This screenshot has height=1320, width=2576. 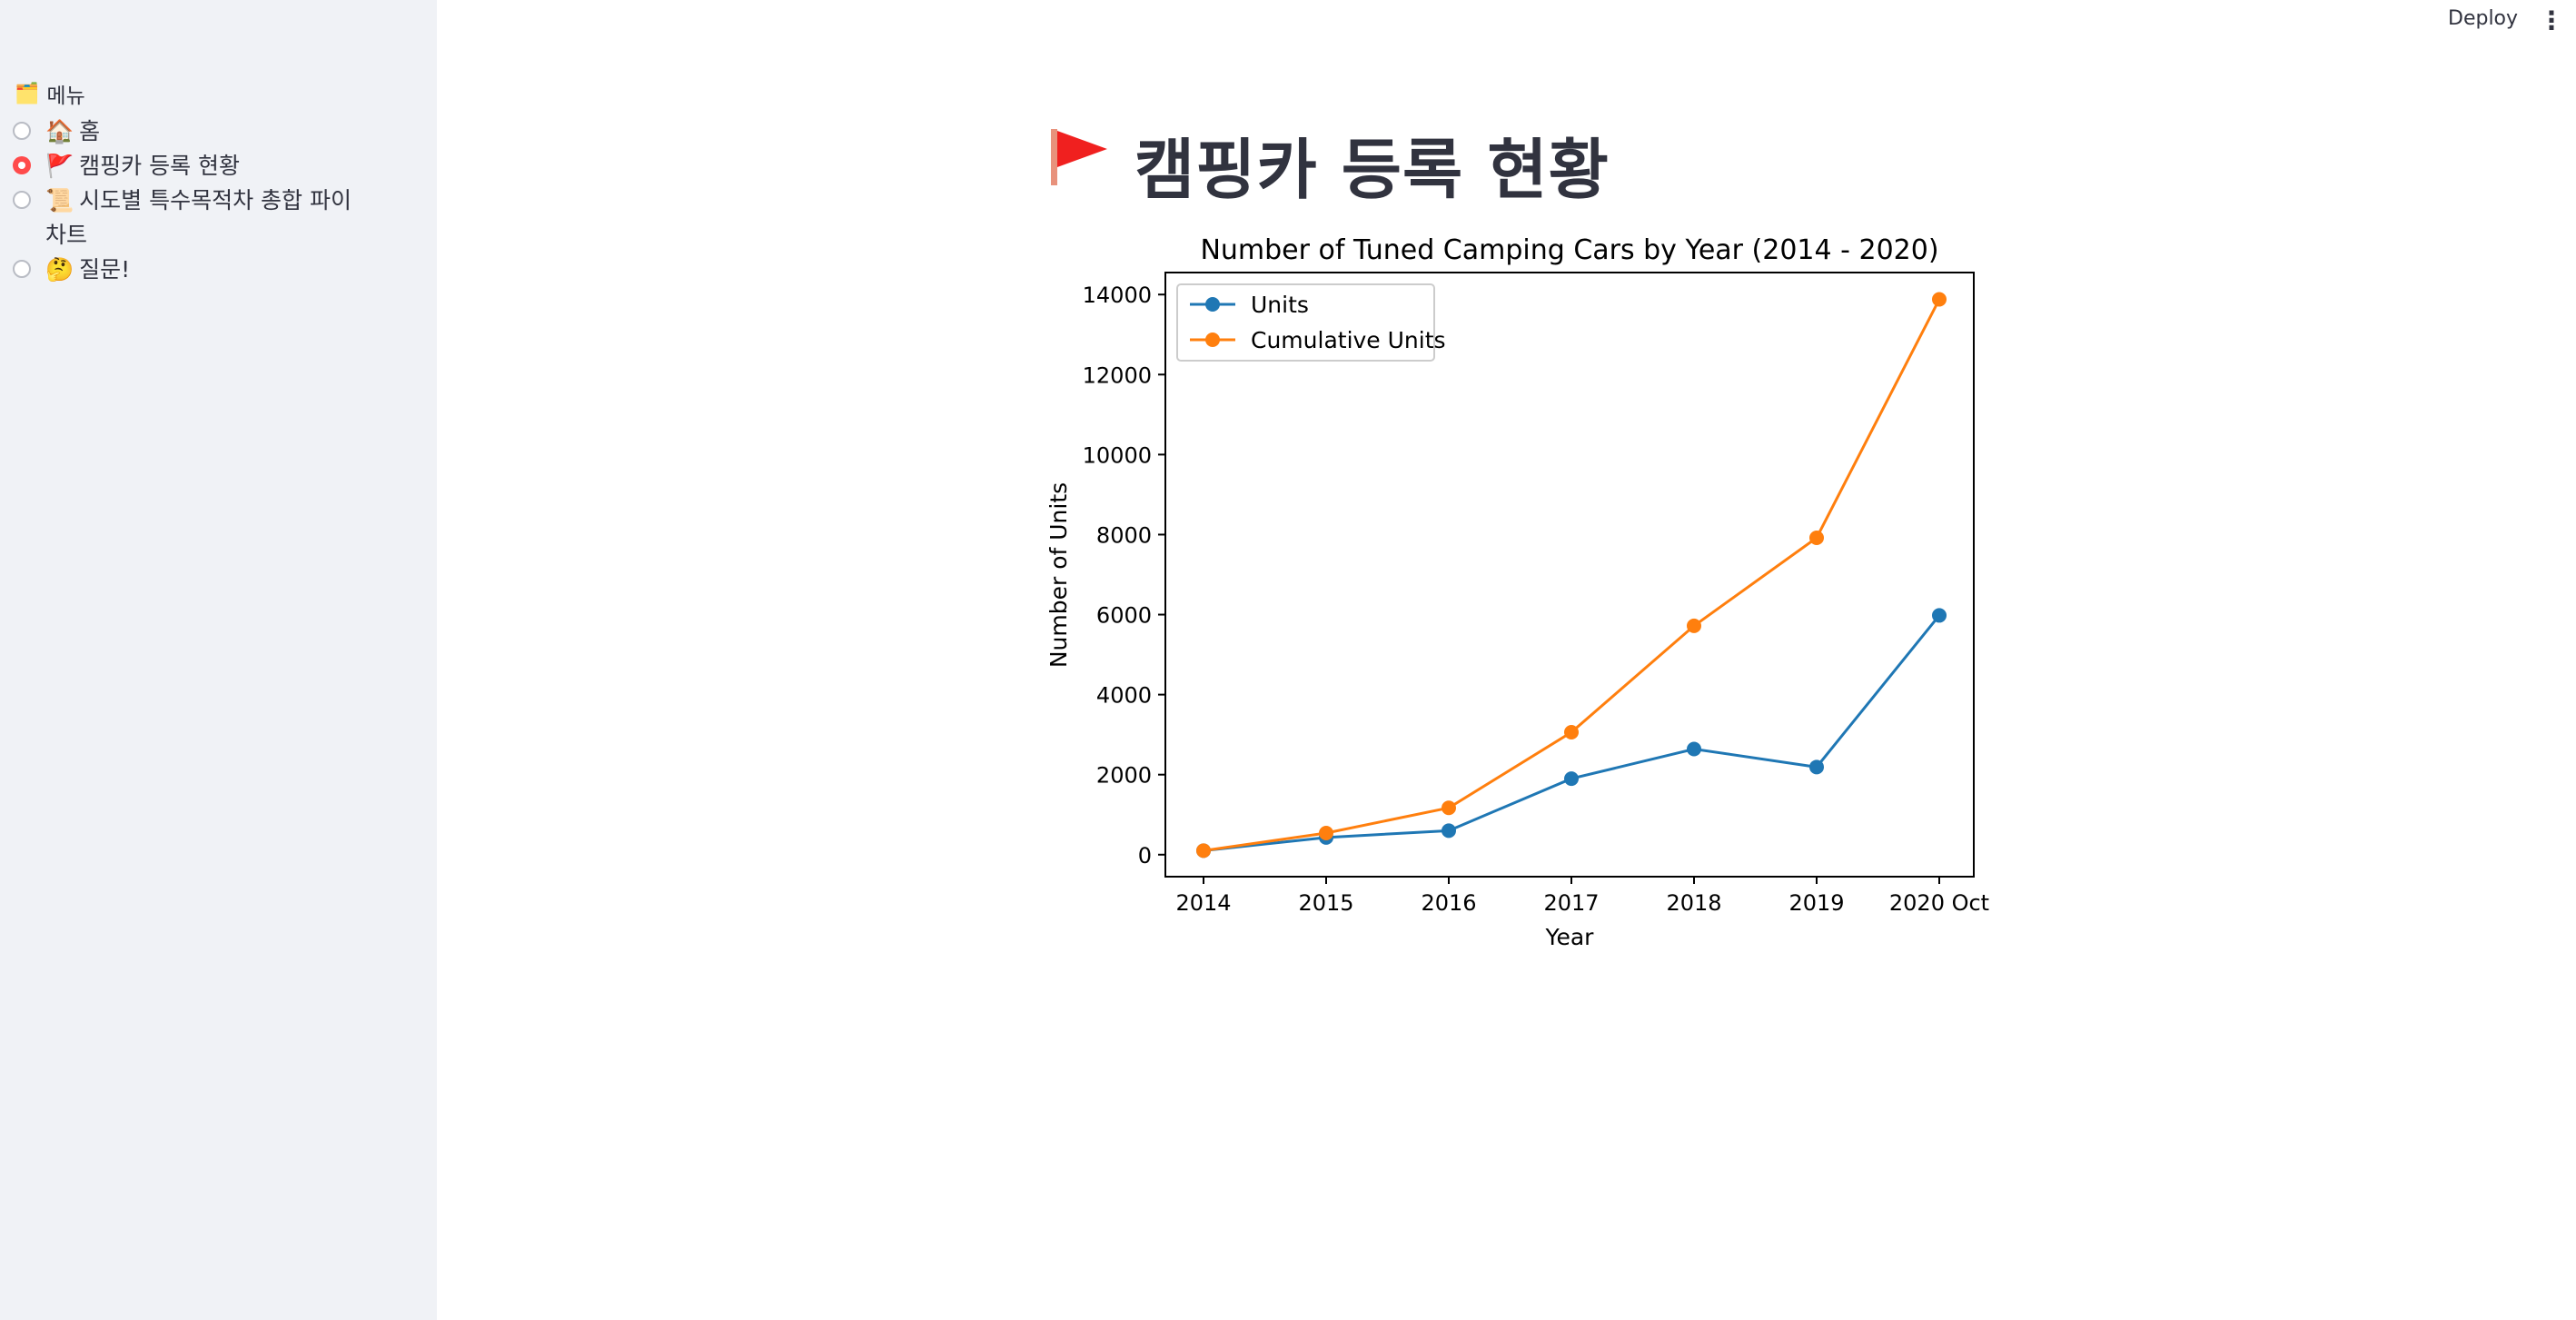 I want to click on radio-label-home: 홈, so click(x=90, y=131).